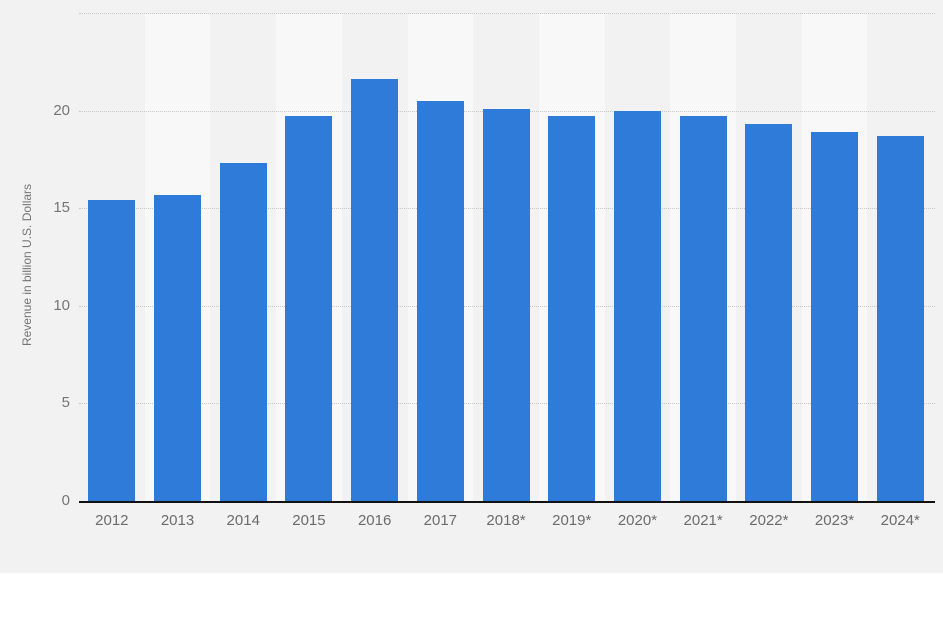  Describe the element at coordinates (834, 520) in the screenshot. I see `x-tick-label-2023: 2023*` at that location.